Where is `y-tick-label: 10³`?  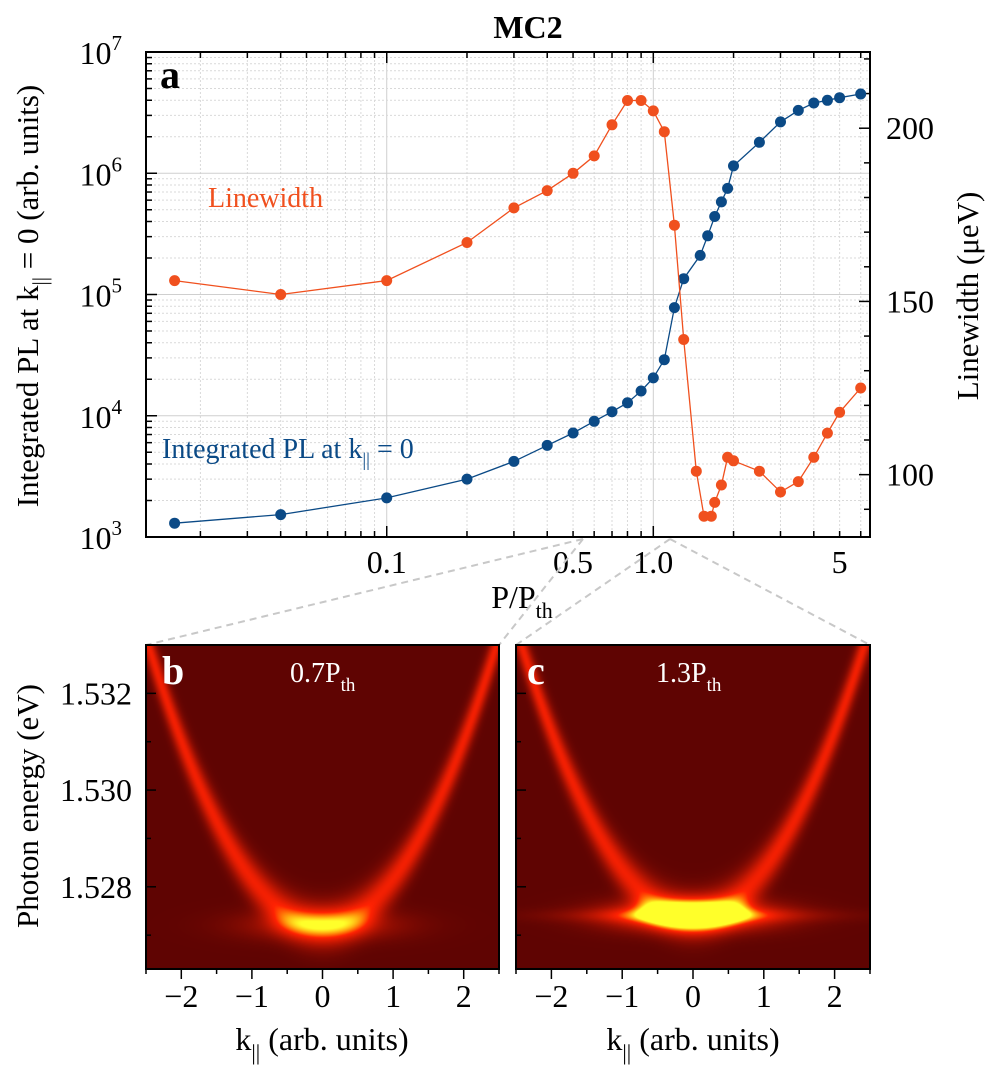 y-tick-label: 10³ is located at coordinates (101, 536).